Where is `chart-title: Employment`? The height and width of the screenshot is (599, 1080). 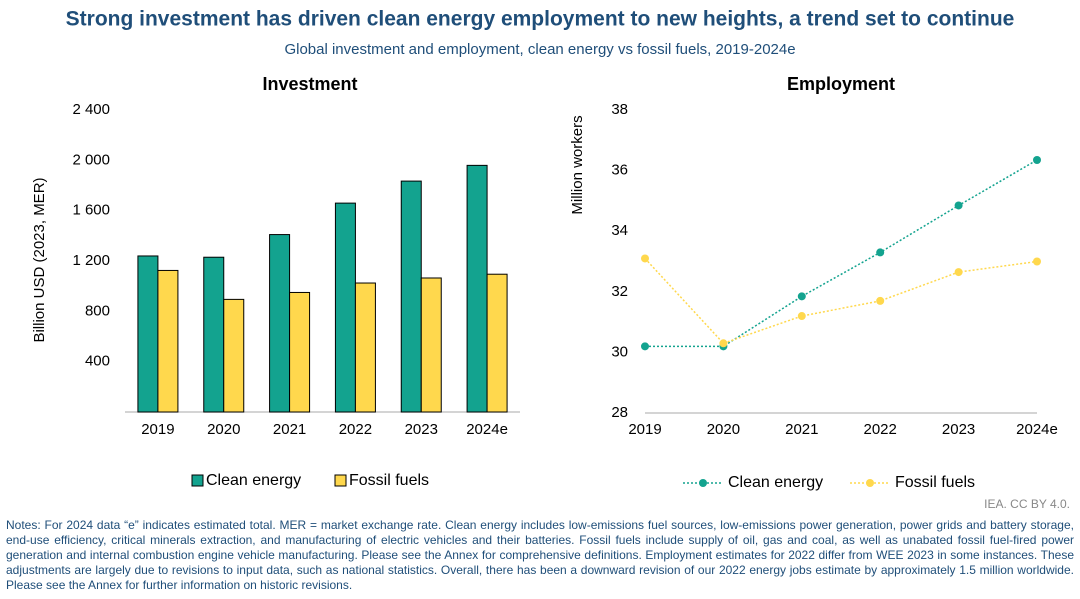 chart-title: Employment is located at coordinates (841, 84).